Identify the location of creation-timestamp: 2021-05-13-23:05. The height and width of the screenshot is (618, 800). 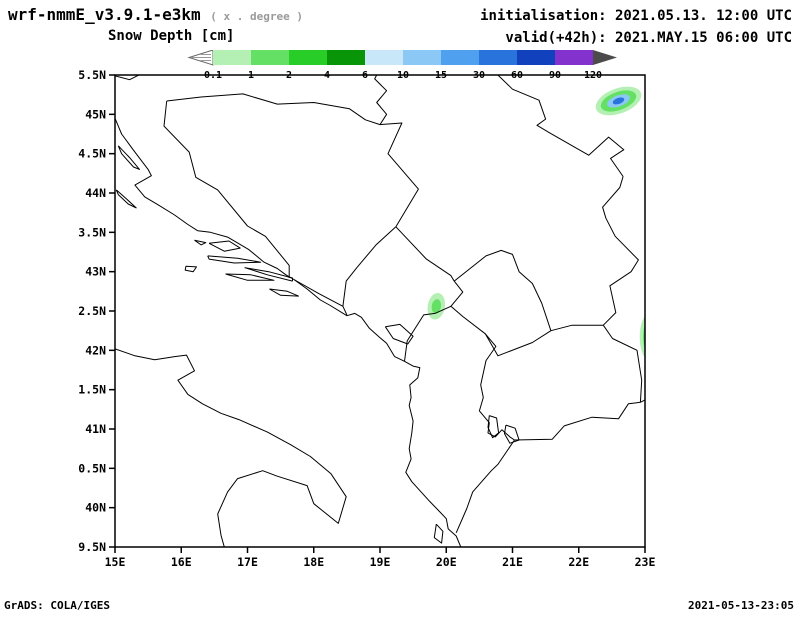
(741, 605).